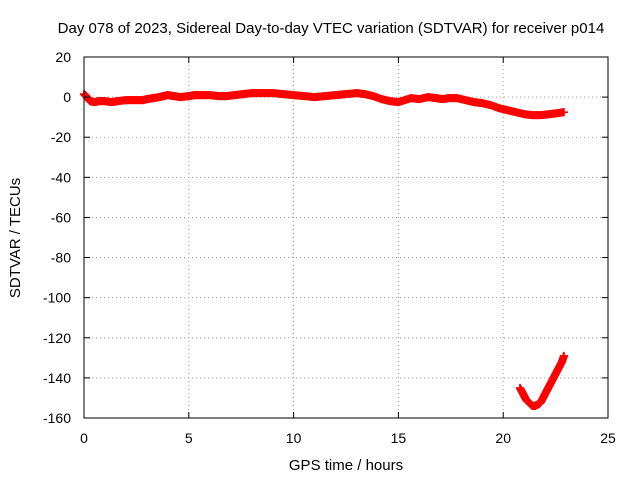 The image size is (640, 480). Describe the element at coordinates (346, 465) in the screenshot. I see `x-axis-title: GPS time / hours` at that location.